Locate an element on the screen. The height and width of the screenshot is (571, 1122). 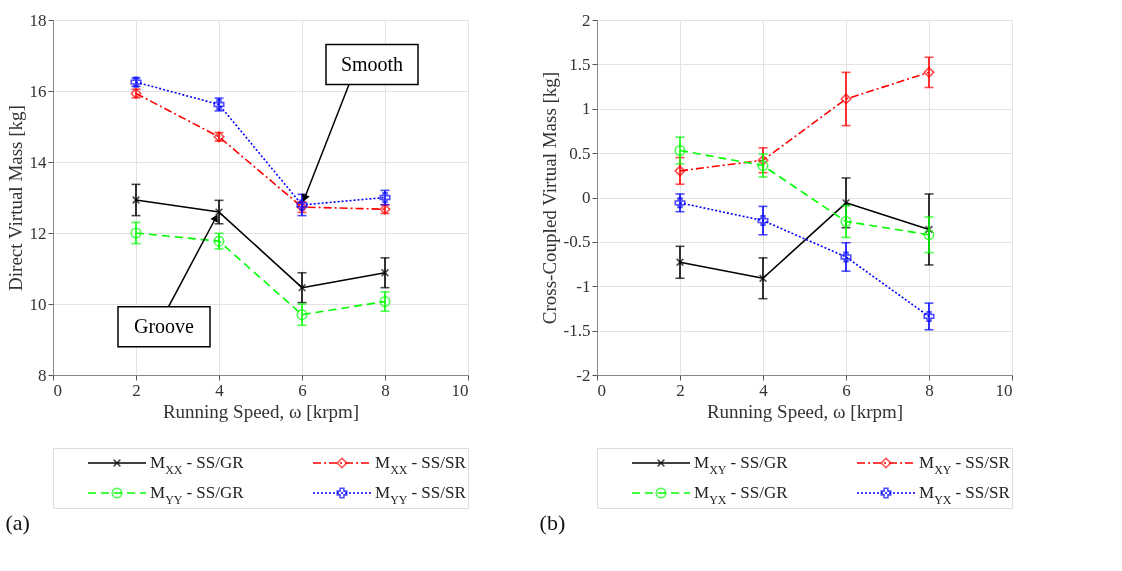
y-axis-title: Cross-Coupled Virtual Mass [kg] is located at coordinates (549, 198).